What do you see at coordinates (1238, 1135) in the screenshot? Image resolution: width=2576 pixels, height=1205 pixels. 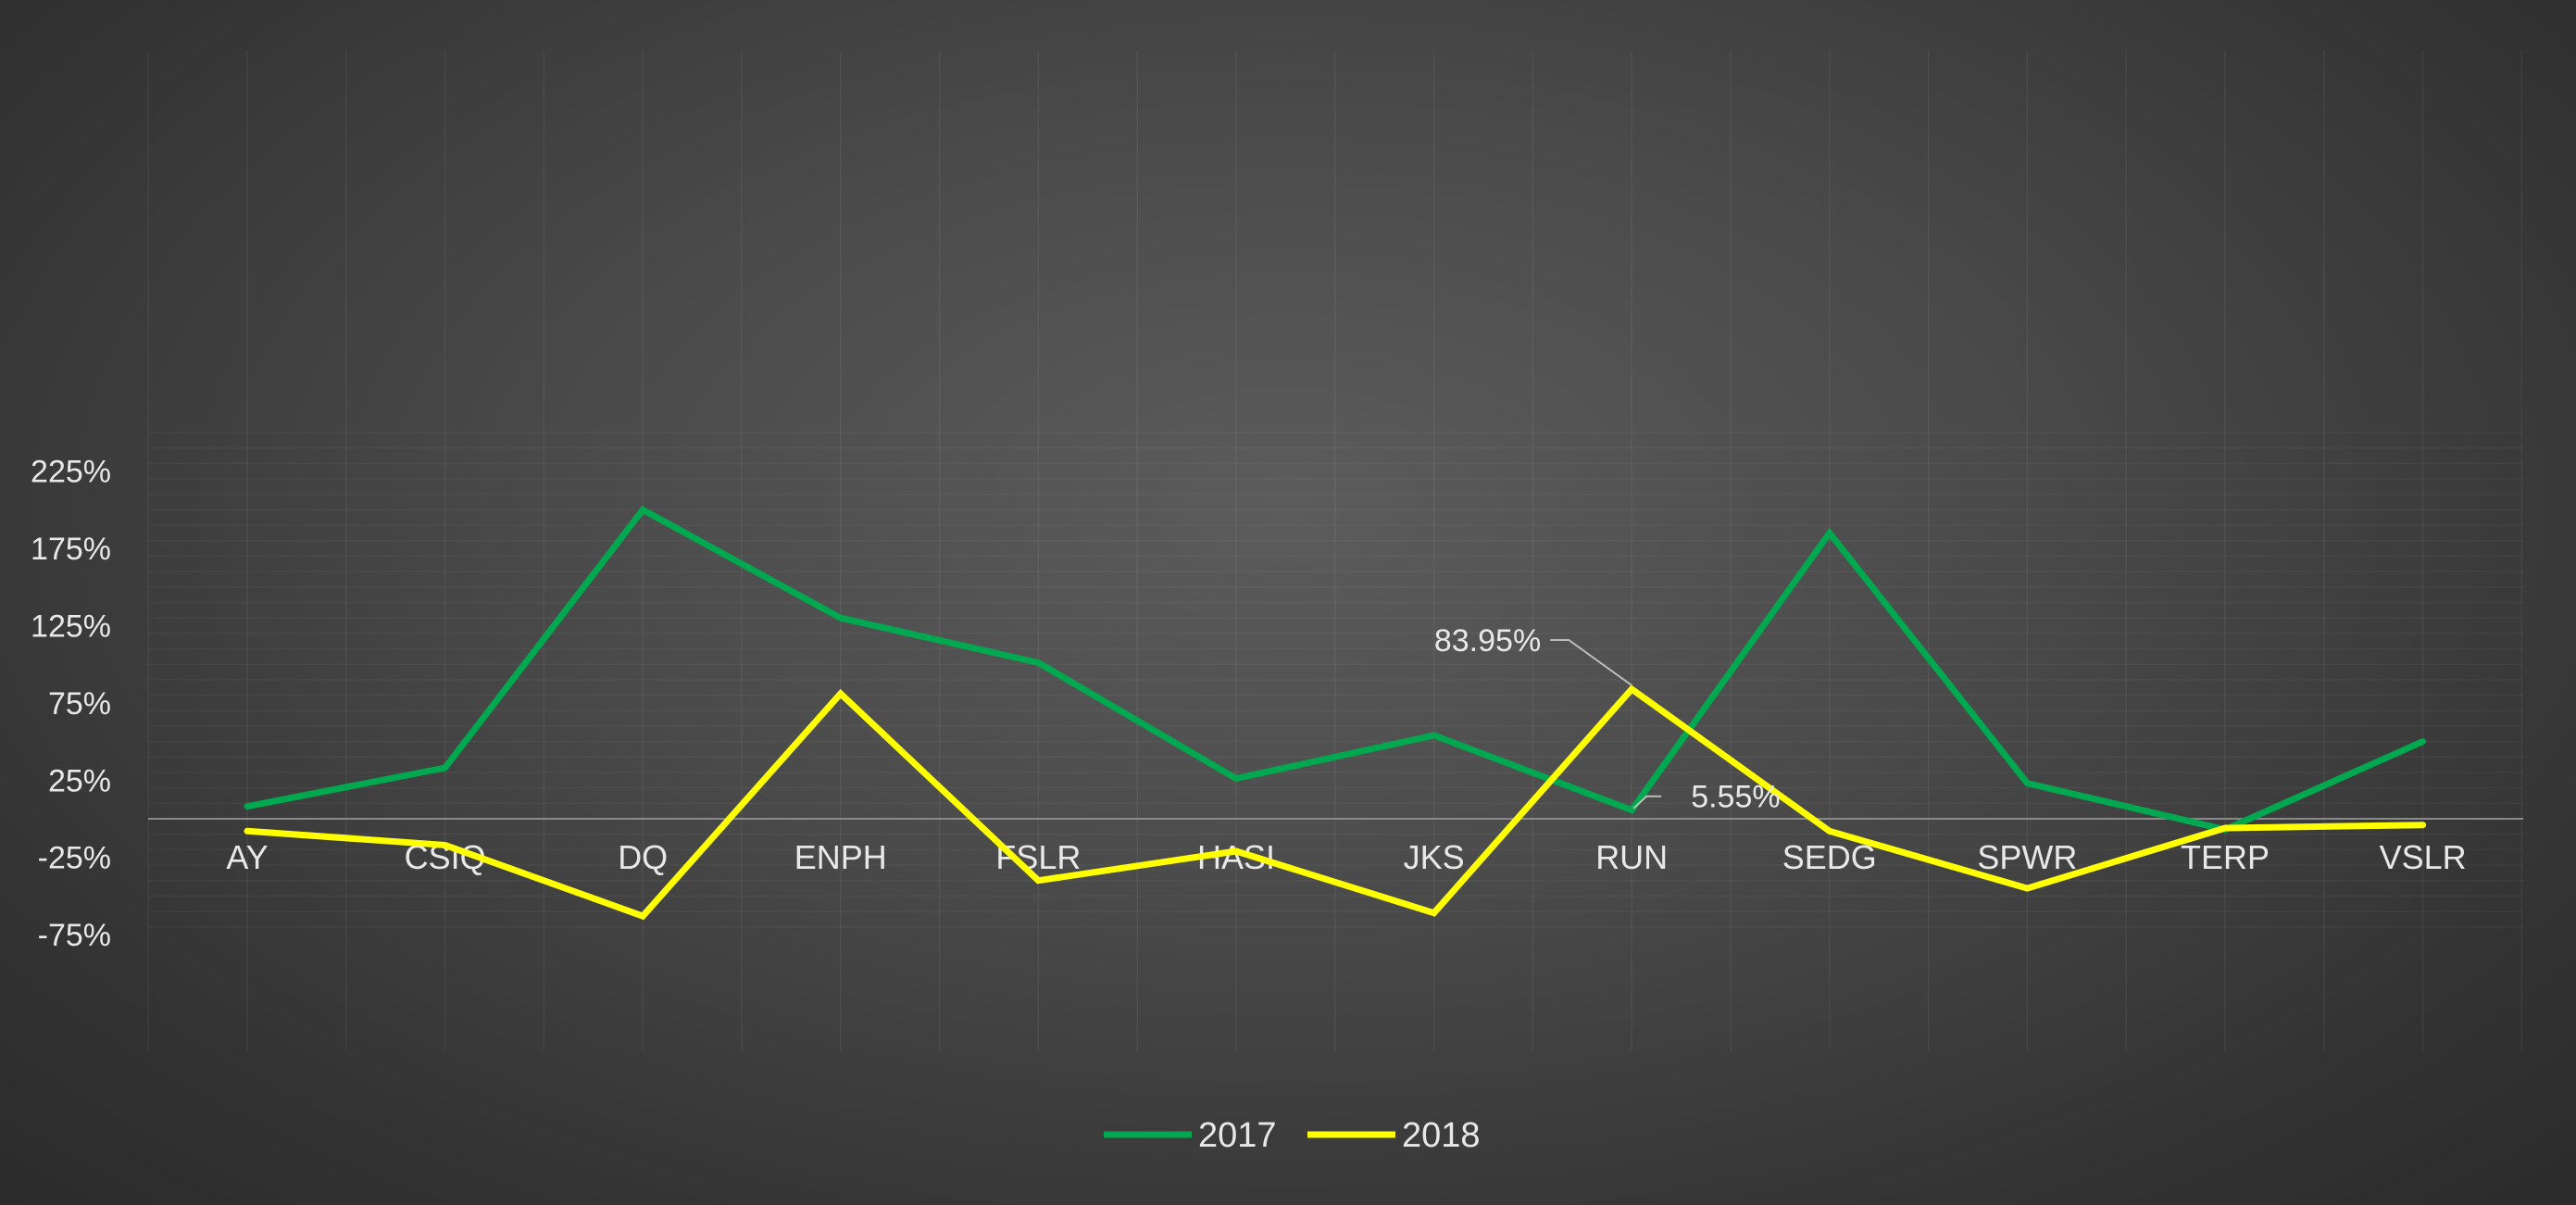 I see `legend-label-2017: 2017` at bounding box center [1238, 1135].